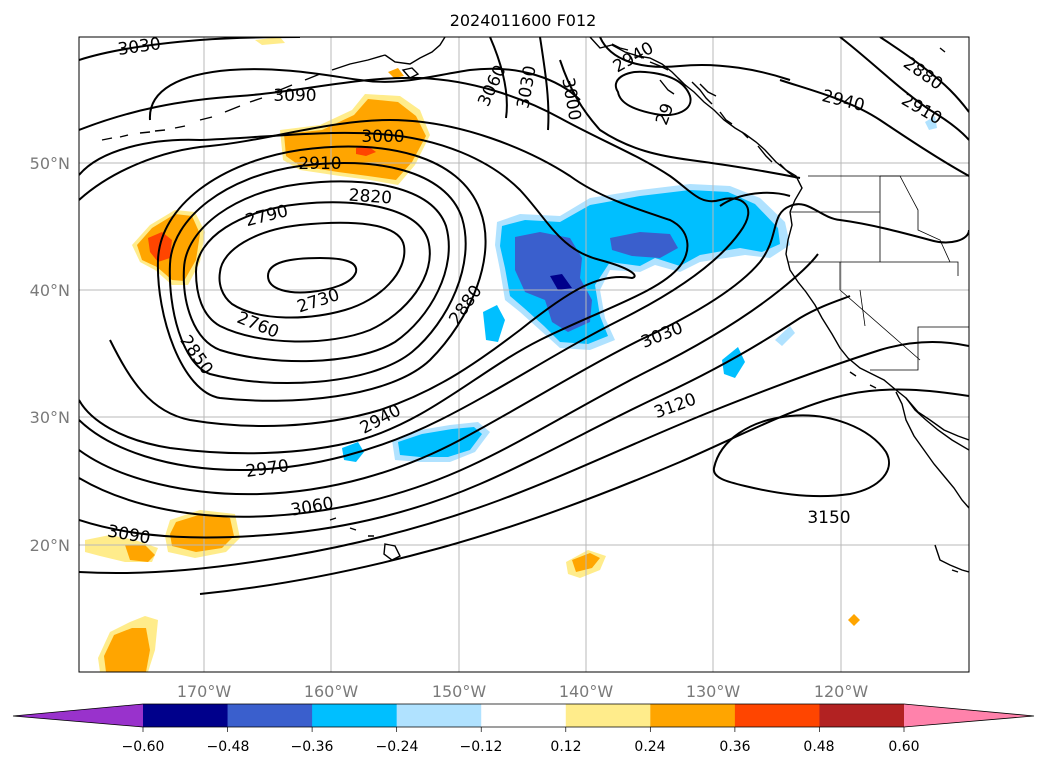  I want to click on colorbar-ticks, so click(523, 729).